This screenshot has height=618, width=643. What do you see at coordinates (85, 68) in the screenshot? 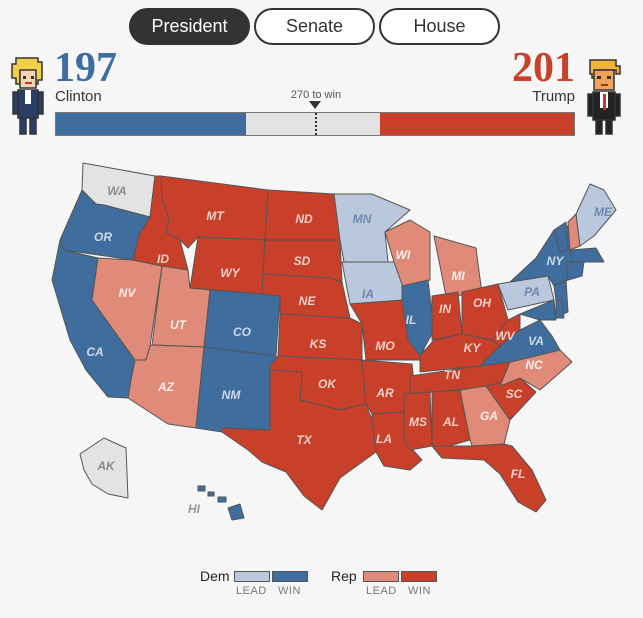
I see `dem-electoral-votes: 197` at bounding box center [85, 68].